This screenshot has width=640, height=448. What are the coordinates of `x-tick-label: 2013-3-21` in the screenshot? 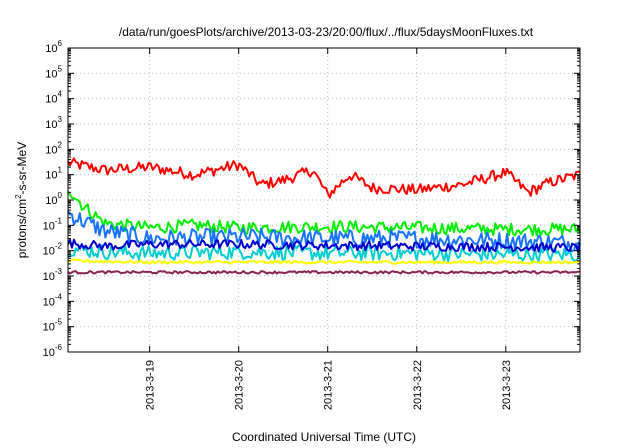 It's located at (329, 385).